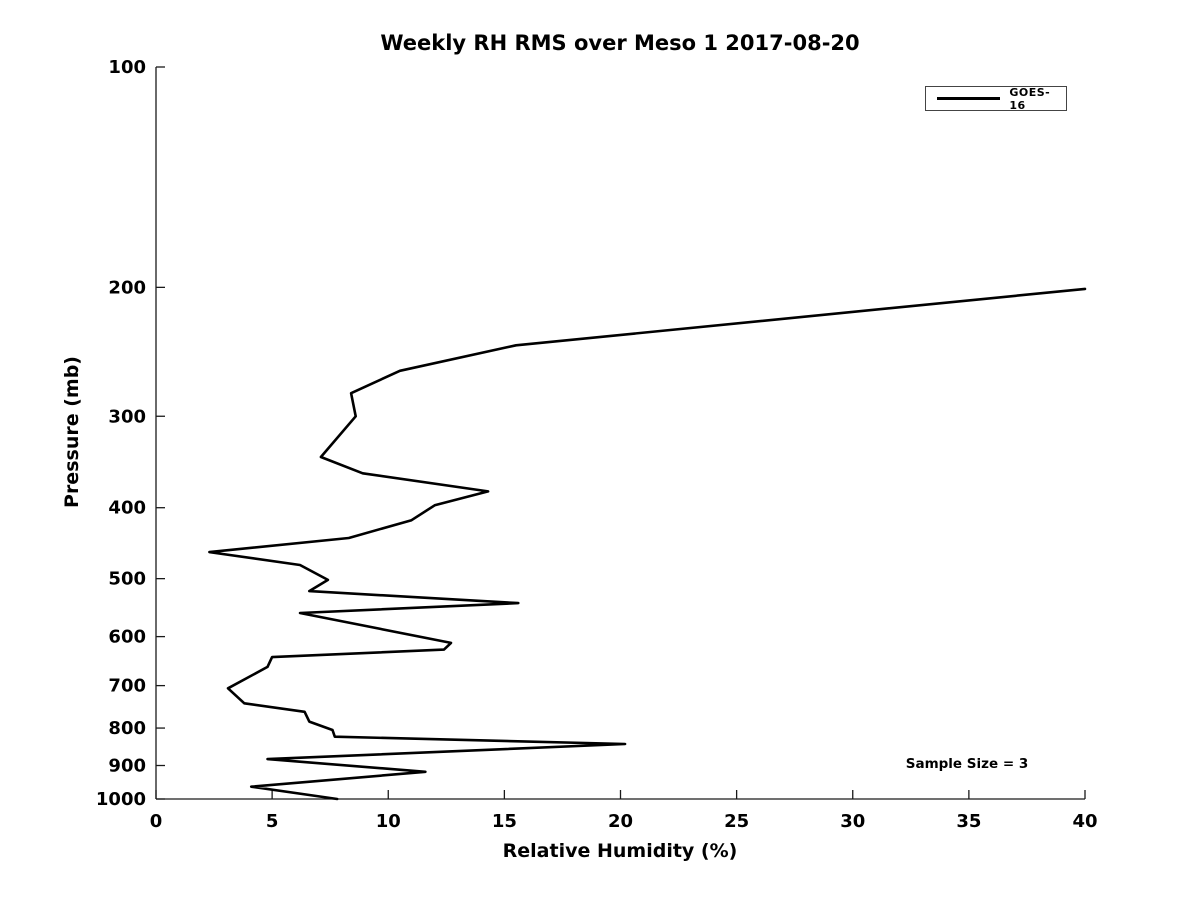 The width and height of the screenshot is (1200, 900). I want to click on y-tick-label: 700, so click(127, 686).